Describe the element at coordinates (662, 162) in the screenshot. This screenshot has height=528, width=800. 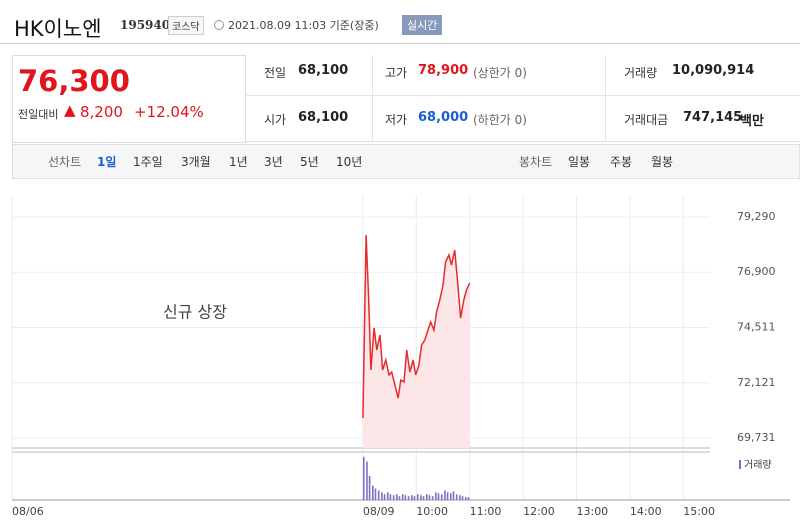
I see `tab: 월봉` at that location.